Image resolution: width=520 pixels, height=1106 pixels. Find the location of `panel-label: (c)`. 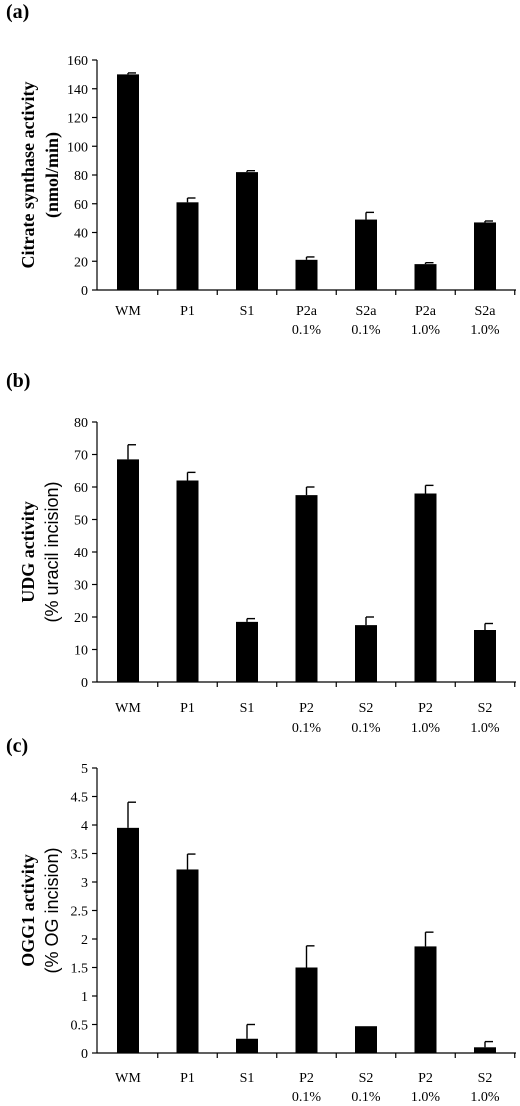

panel-label: (c) is located at coordinates (17, 746).